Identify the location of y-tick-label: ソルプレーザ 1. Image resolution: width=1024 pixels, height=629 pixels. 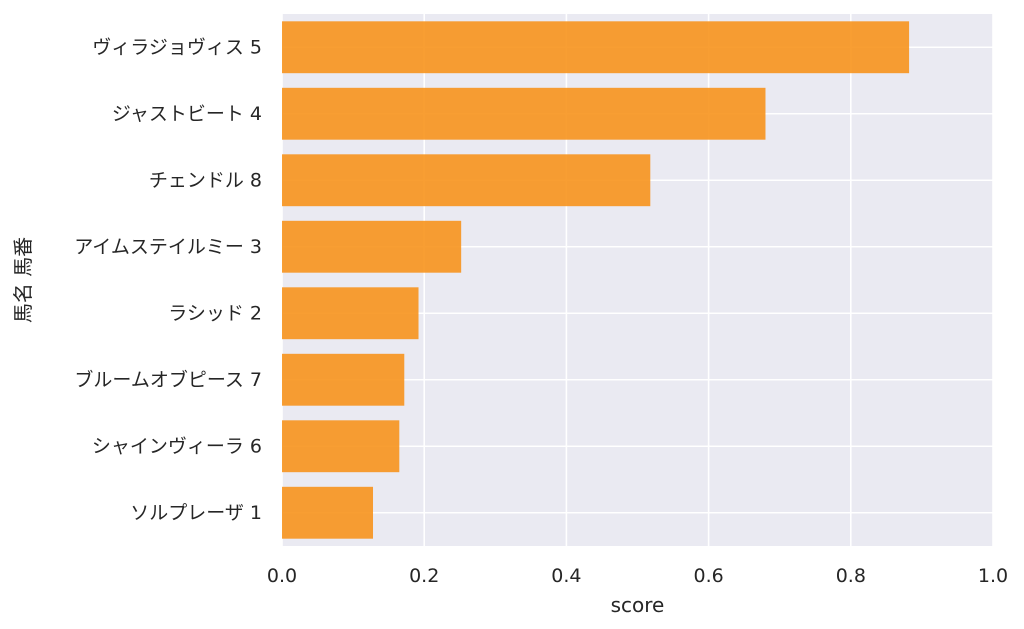
(196, 513).